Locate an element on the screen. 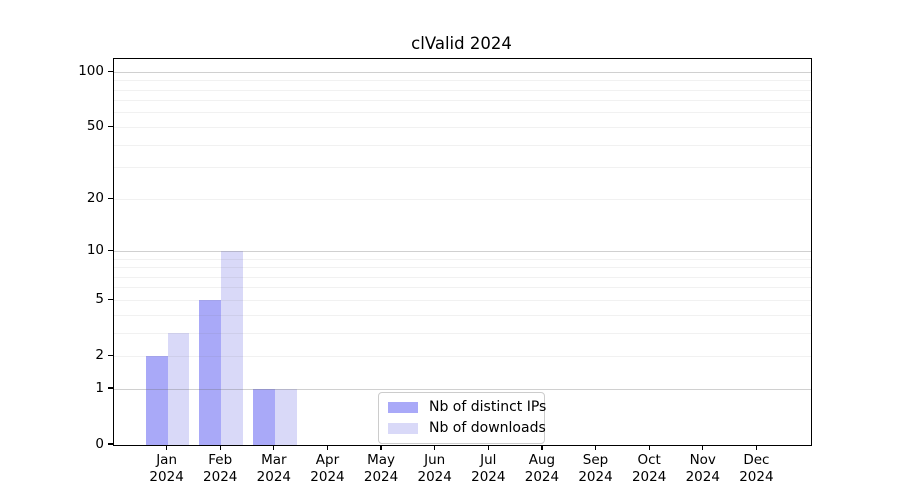  y-tick-label-1: 1 is located at coordinates (99, 388).